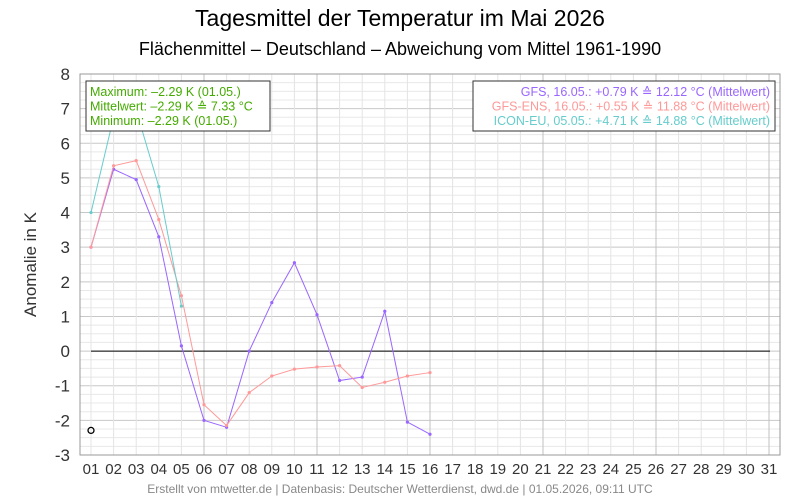 The image size is (800, 500). Describe the element at coordinates (723, 469) in the screenshot. I see `x-tick-label: 29` at that location.